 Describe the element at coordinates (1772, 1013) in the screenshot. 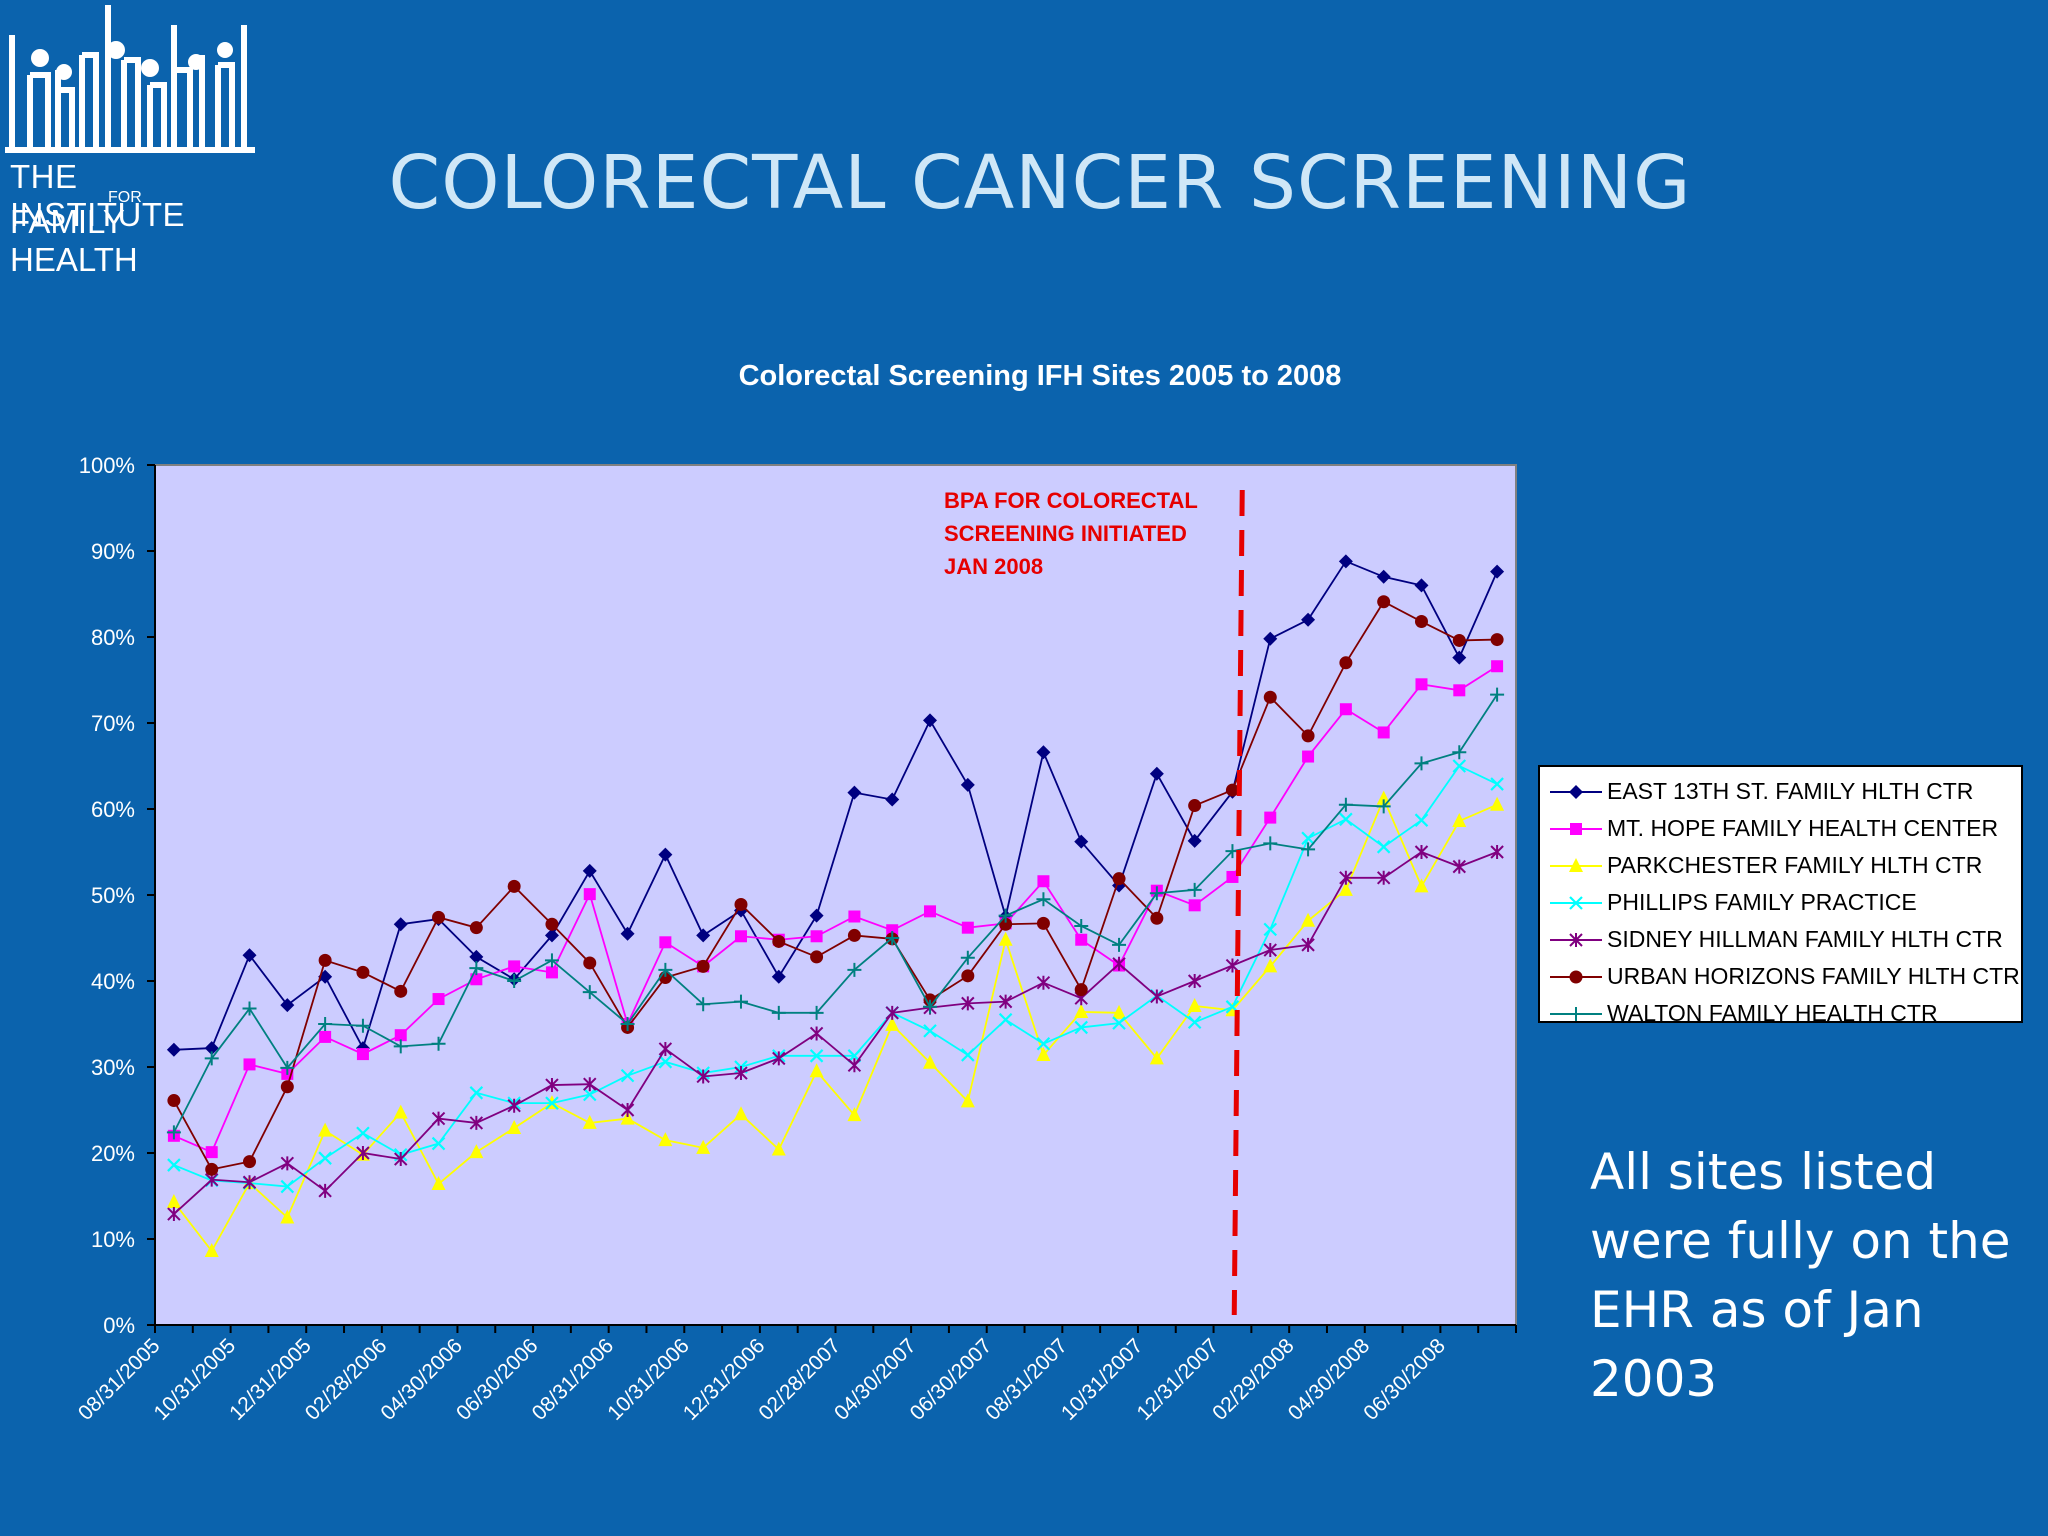

I see `legend-label: WALTON FAMILY HEALTH CTR` at that location.